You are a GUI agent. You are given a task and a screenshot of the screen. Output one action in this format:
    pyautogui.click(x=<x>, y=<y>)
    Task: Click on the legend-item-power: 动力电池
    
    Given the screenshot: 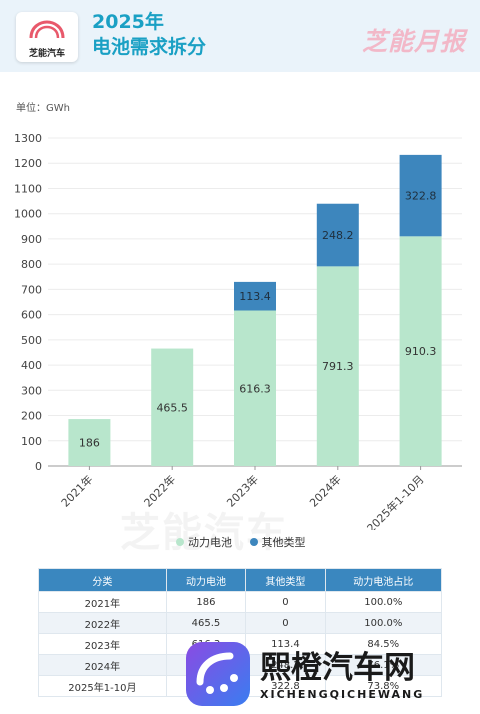 What is the action you would take?
    pyautogui.click(x=204, y=542)
    